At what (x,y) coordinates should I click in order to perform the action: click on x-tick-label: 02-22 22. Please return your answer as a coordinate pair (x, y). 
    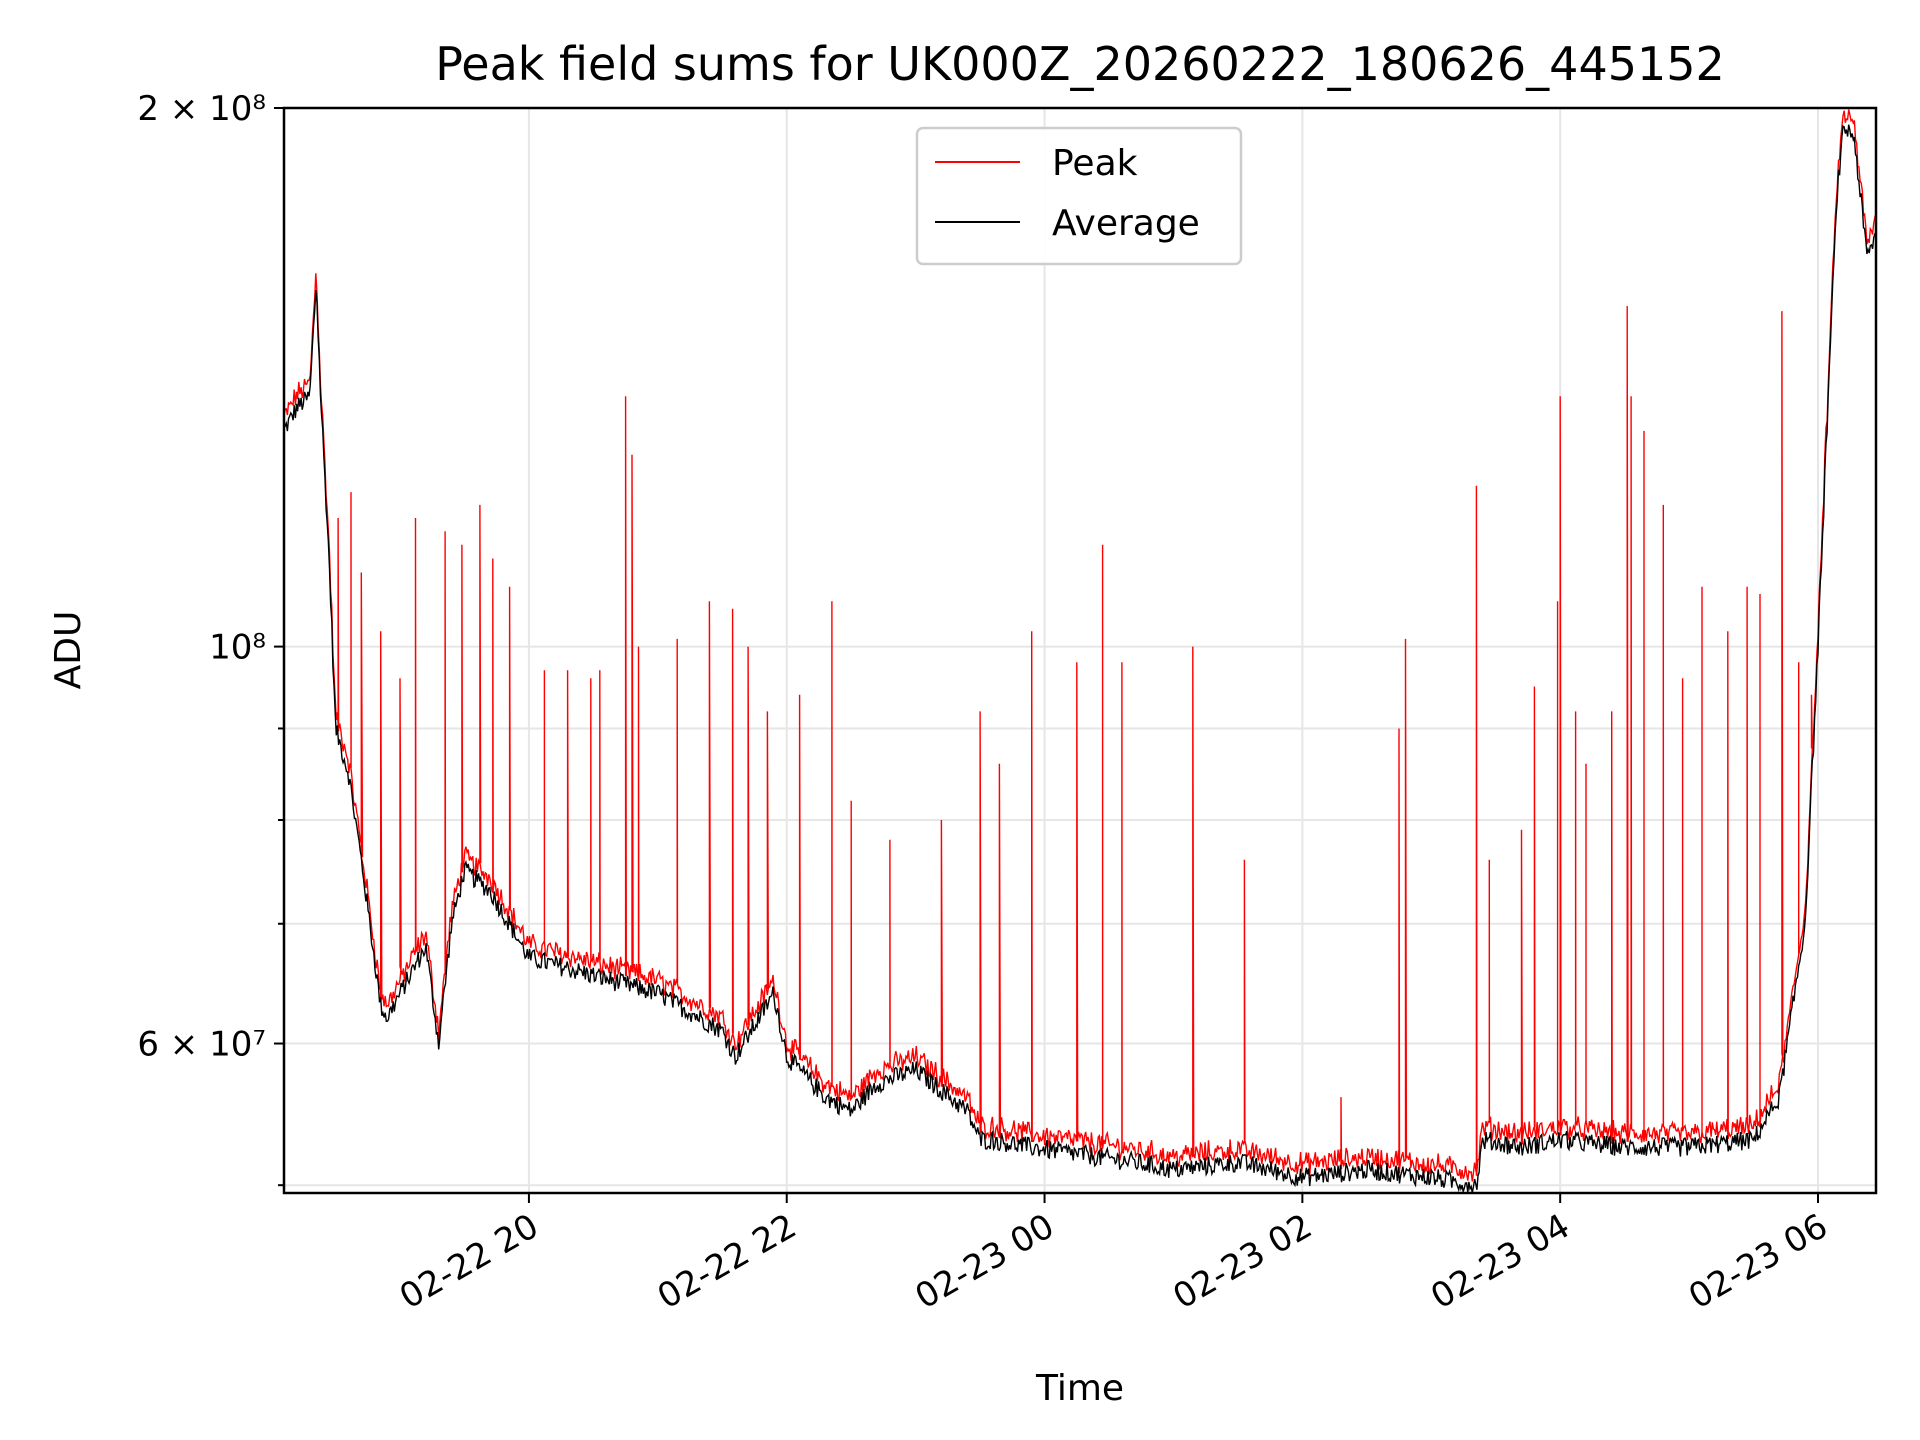
    Looking at the image, I should click on (727, 1261).